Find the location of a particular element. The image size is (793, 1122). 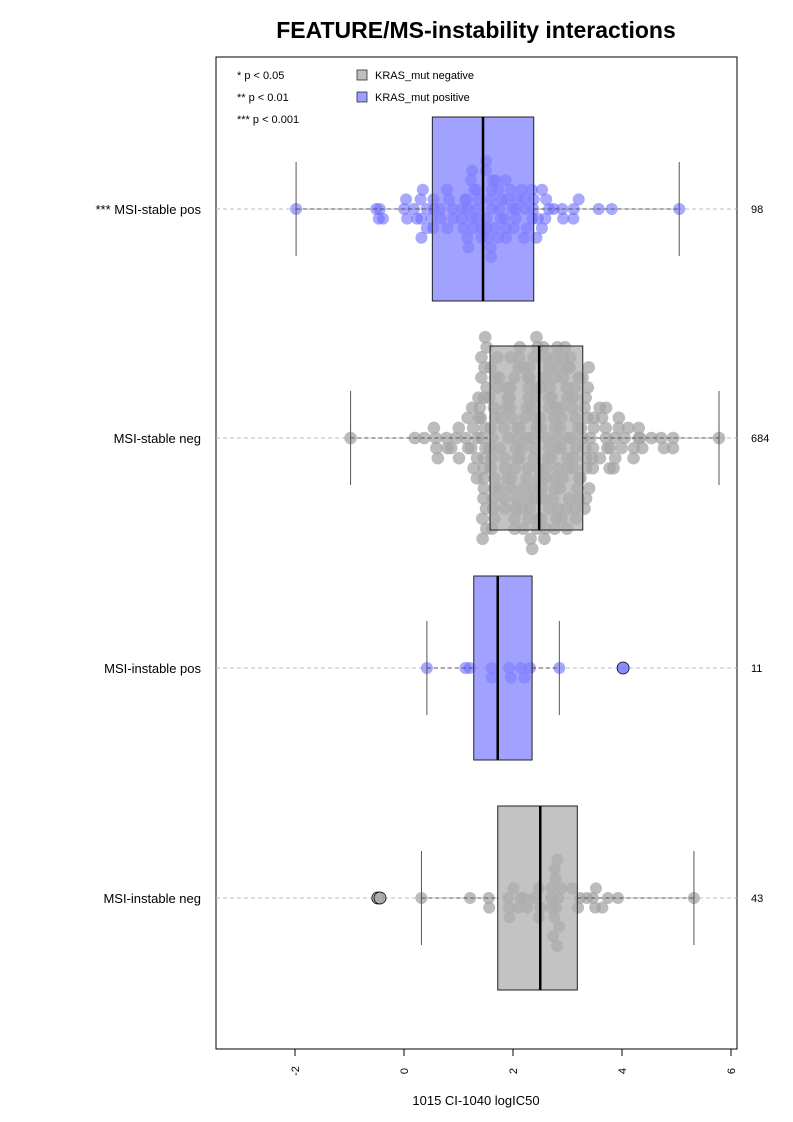

significance-legend-item: * p < 0.05 is located at coordinates (260, 76).